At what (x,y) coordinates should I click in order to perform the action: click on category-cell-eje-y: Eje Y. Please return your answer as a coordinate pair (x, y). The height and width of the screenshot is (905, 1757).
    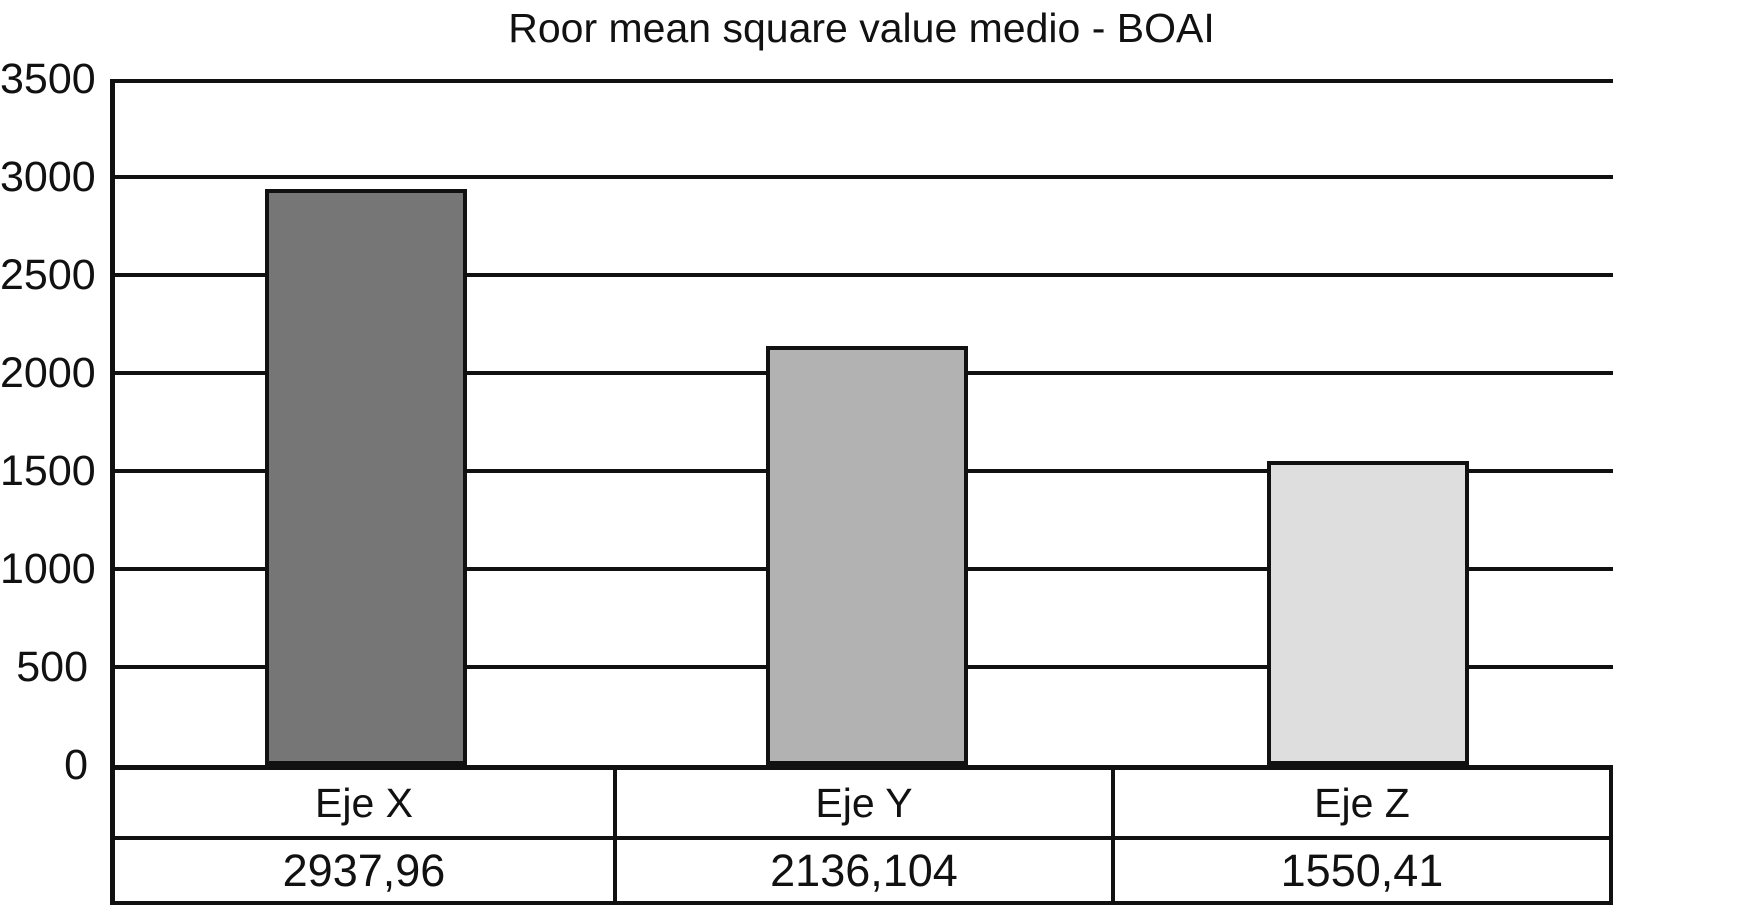
    Looking at the image, I should click on (862, 803).